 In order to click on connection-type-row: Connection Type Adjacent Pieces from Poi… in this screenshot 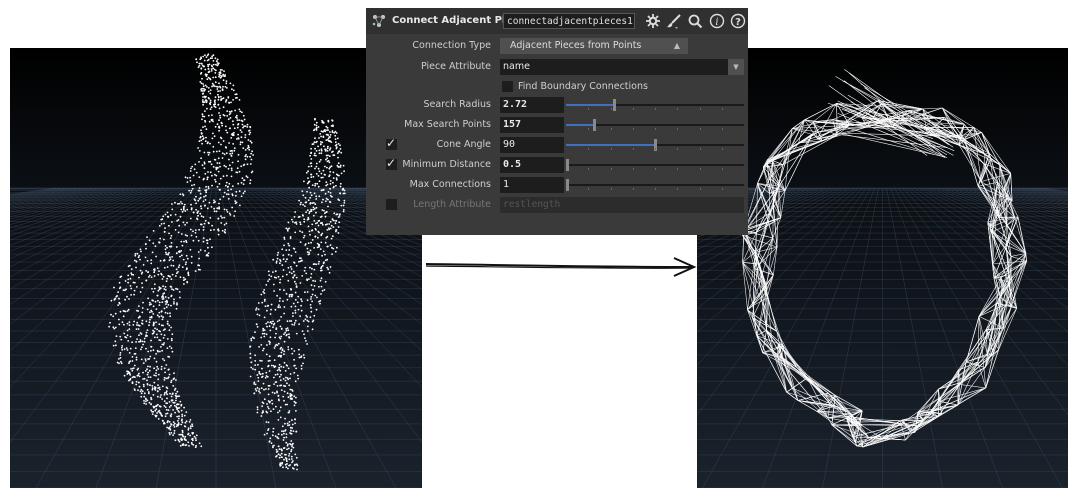, I will do `click(557, 46)`.